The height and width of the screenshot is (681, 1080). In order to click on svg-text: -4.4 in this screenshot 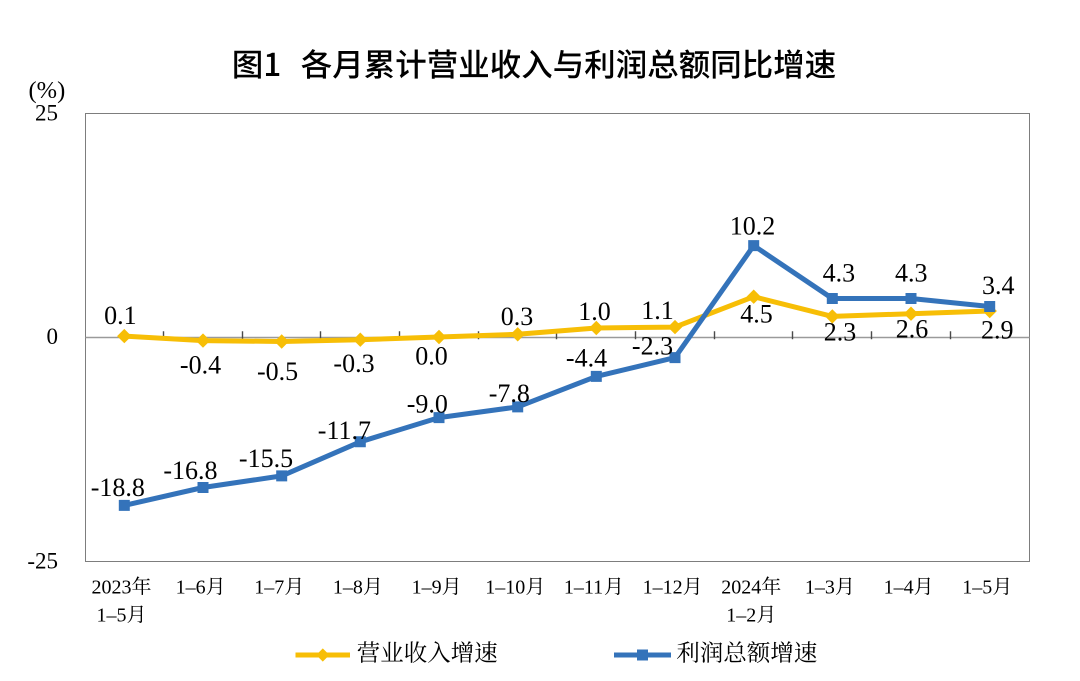, I will do `click(586, 358)`.